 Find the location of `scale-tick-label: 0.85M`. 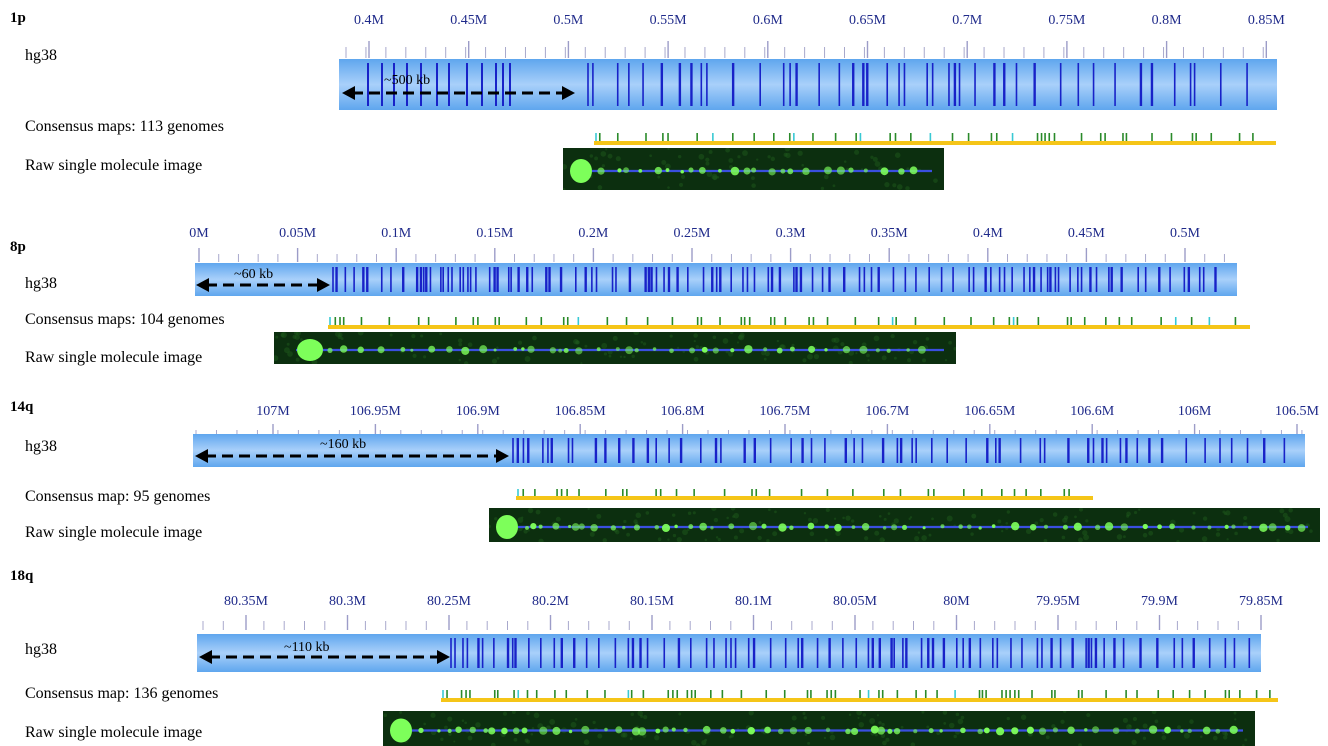

scale-tick-label: 0.85M is located at coordinates (1267, 20).